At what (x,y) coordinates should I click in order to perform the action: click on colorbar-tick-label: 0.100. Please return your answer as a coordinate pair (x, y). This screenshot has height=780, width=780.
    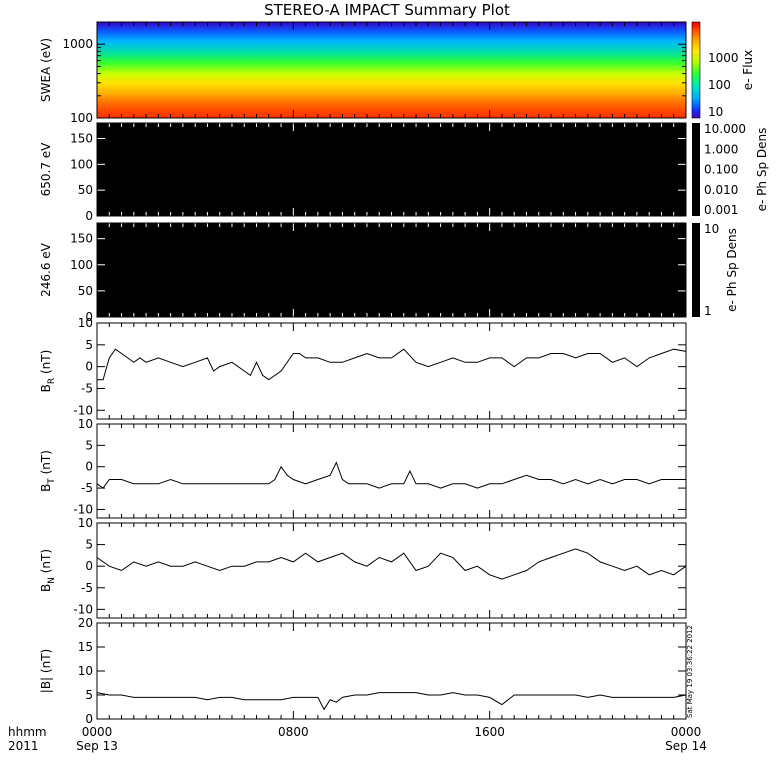
    Looking at the image, I should click on (721, 170).